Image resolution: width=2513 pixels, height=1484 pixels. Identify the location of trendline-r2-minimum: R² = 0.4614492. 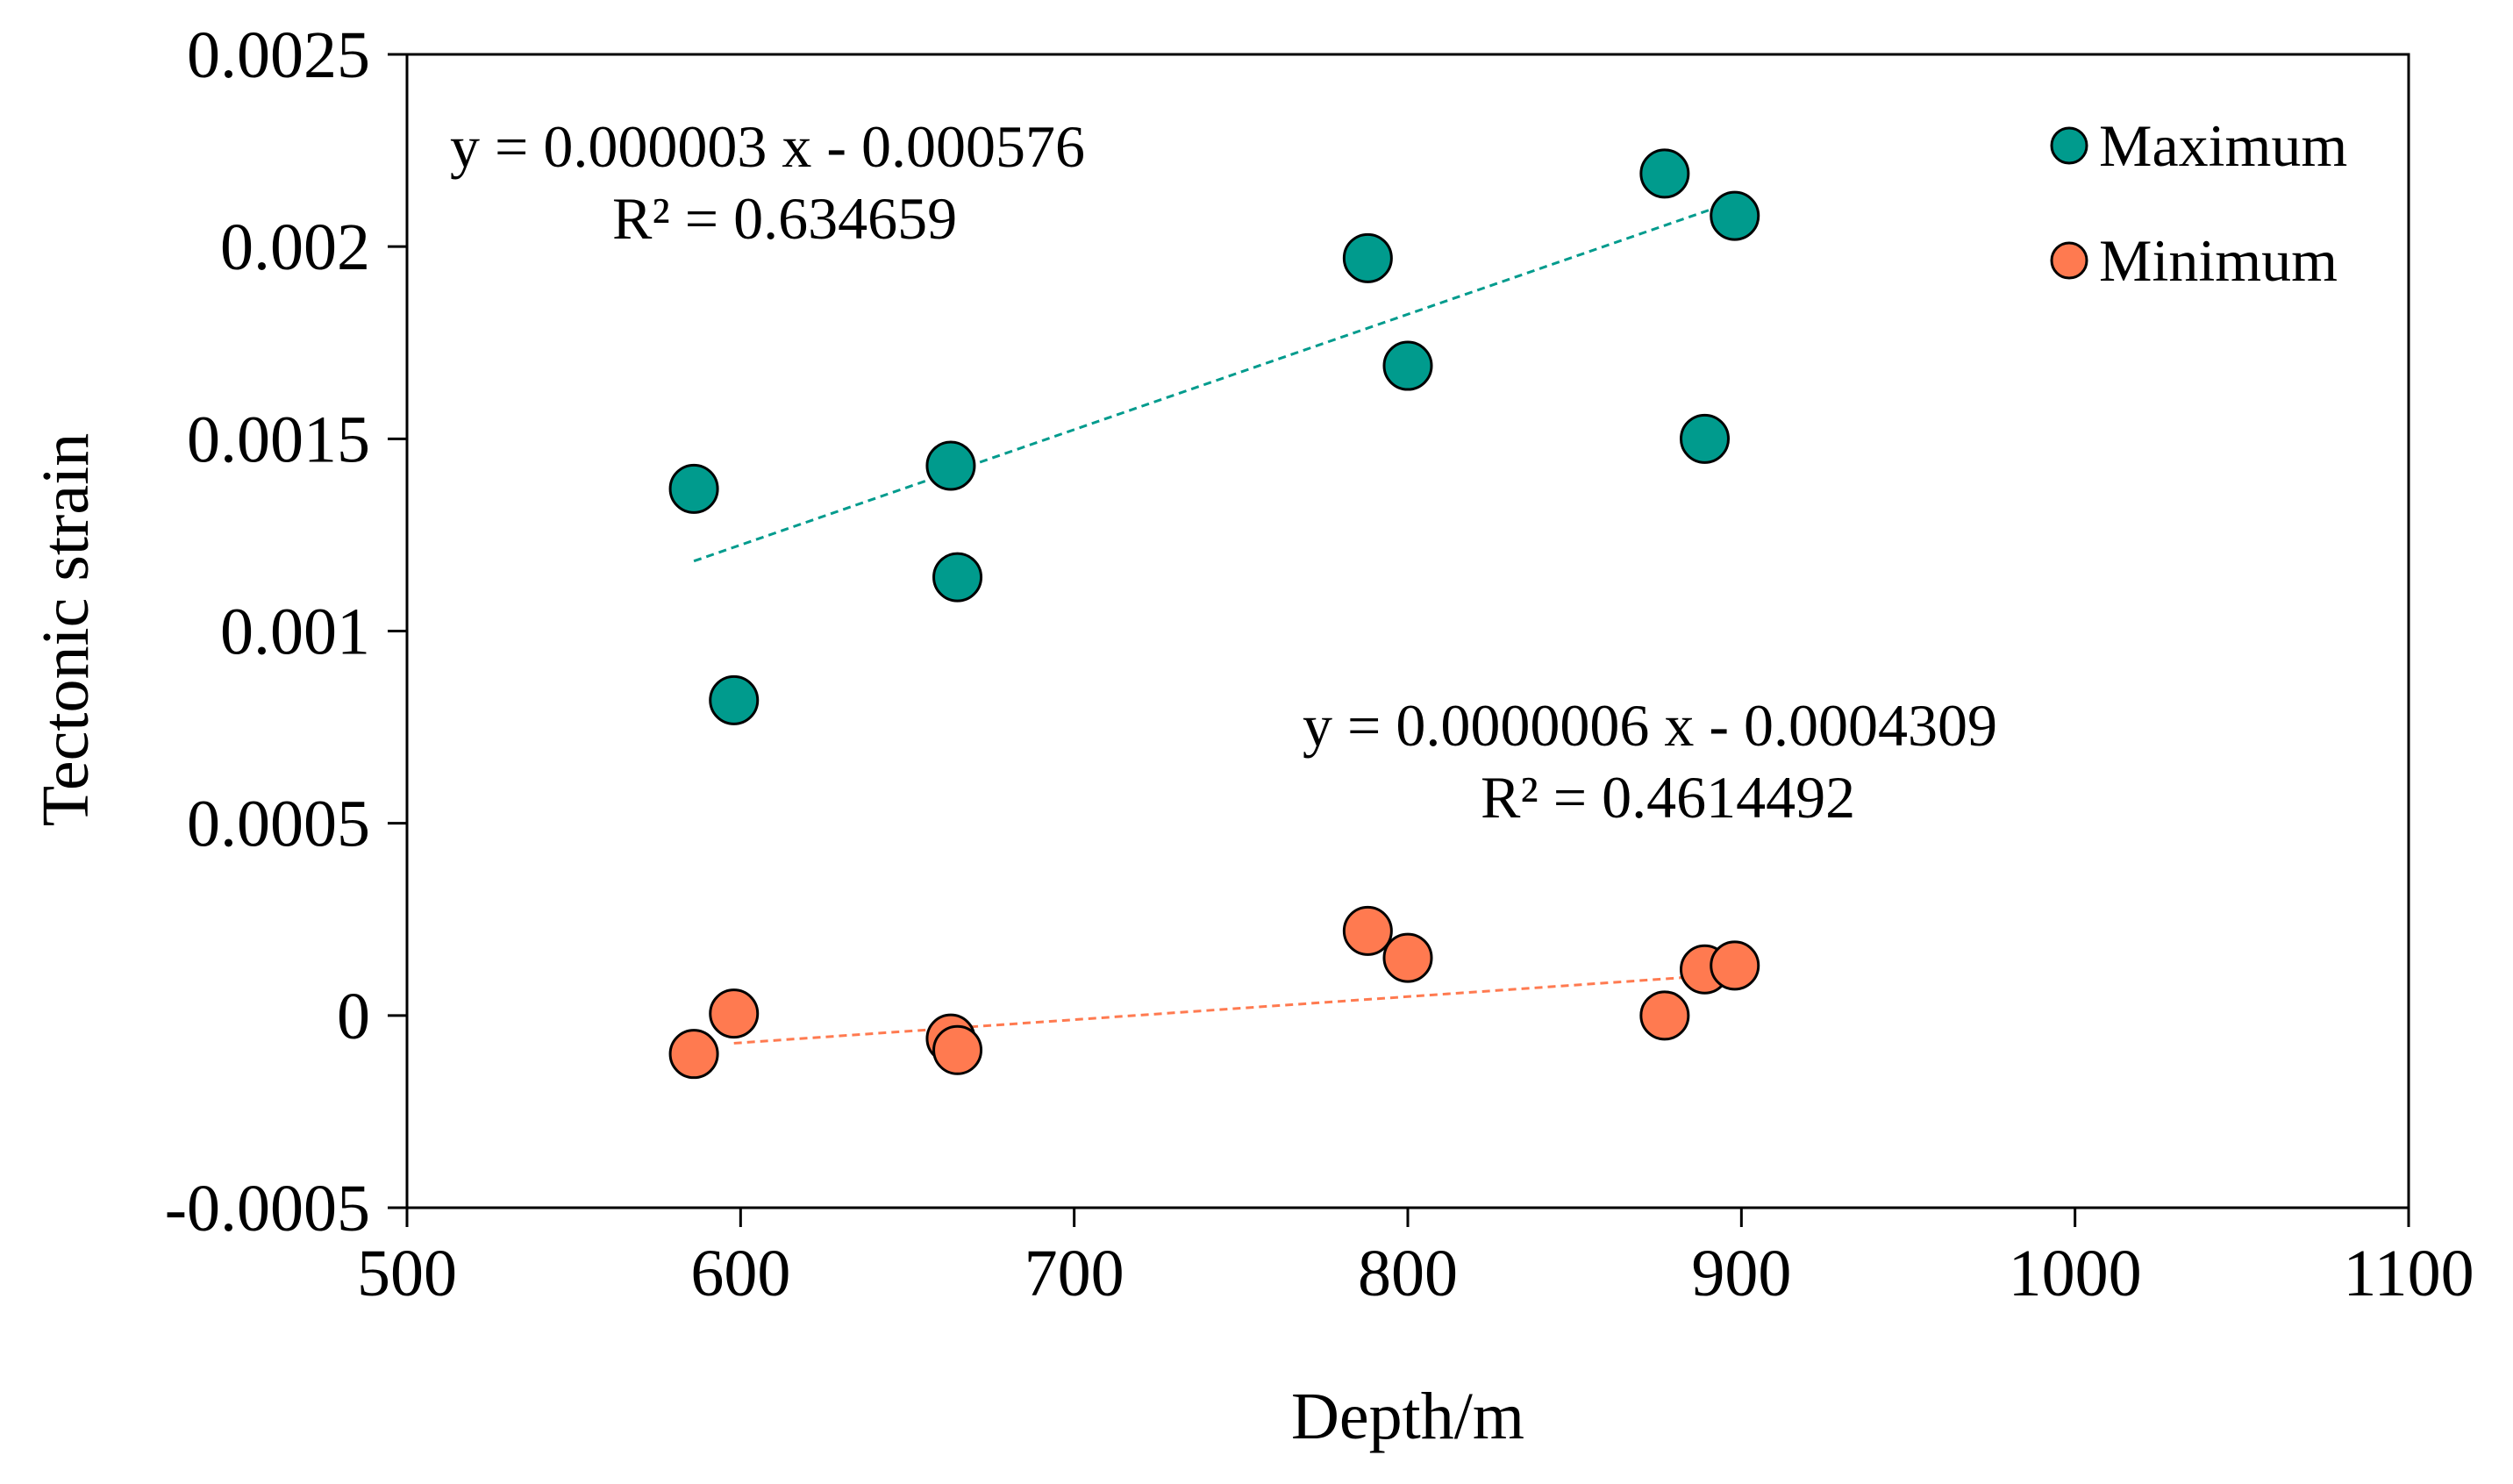
(1668, 798).